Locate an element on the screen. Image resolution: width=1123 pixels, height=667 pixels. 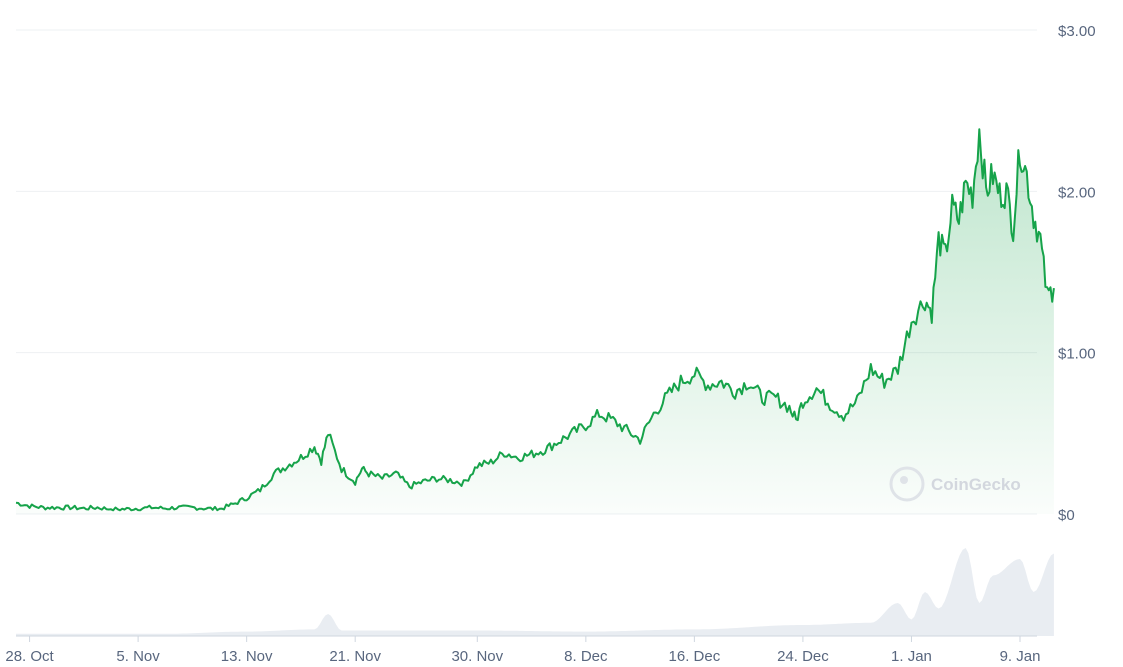
x-tick-label: 21. Nov is located at coordinates (355, 656).